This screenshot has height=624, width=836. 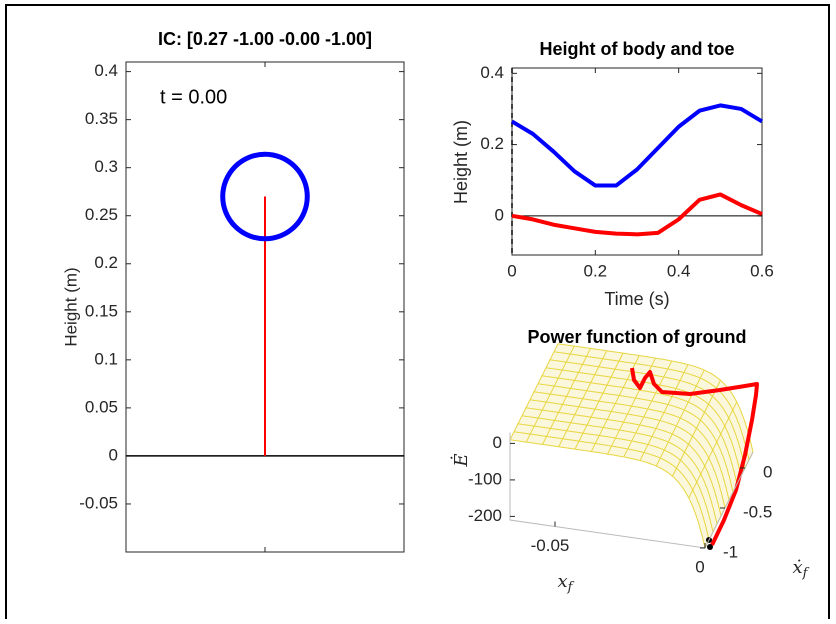 I want to click on trajectory, so click(x=694, y=456).